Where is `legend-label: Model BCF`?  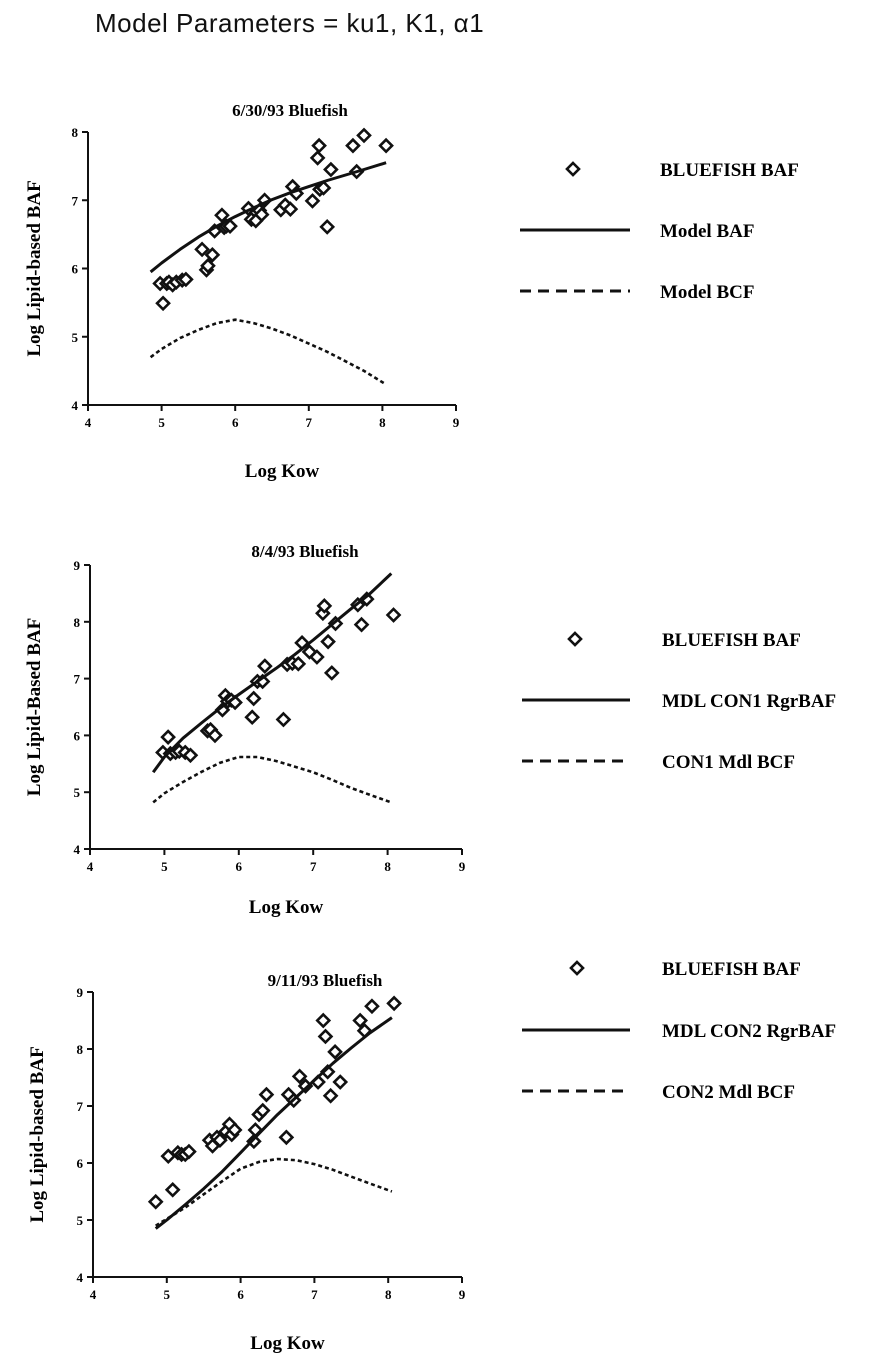 legend-label: Model BCF is located at coordinates (707, 292).